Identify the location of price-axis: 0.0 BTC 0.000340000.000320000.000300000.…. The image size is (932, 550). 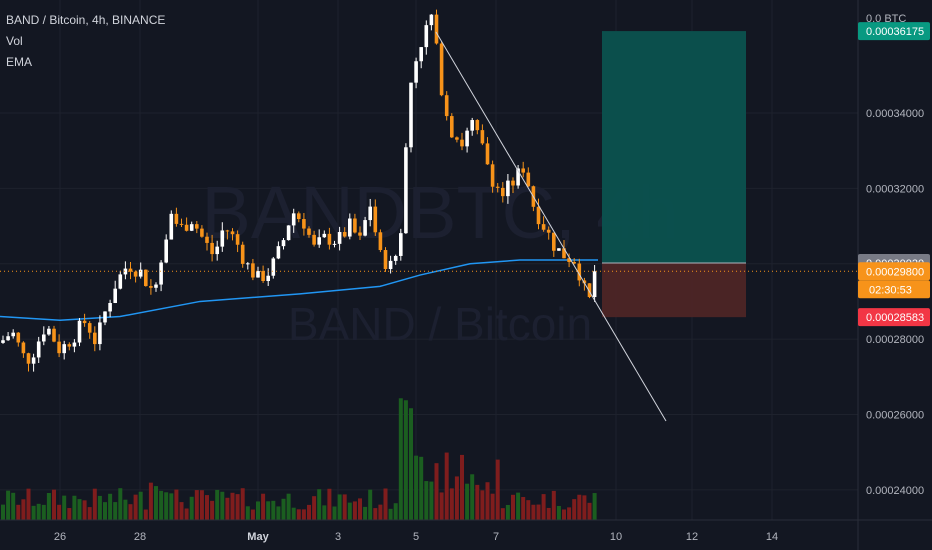
(894, 255).